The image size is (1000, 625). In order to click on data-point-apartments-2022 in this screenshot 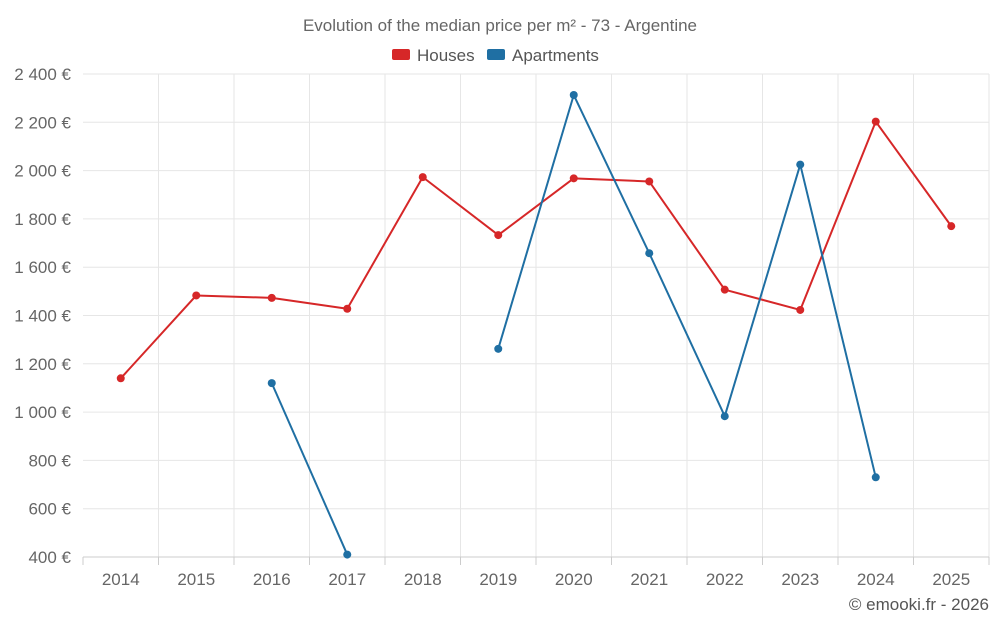, I will do `click(724, 416)`.